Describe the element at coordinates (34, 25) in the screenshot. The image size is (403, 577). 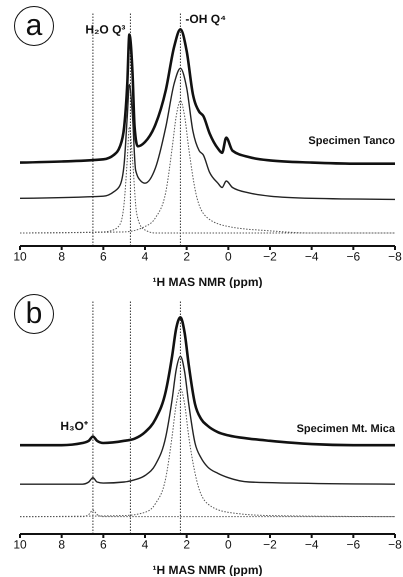
I see `chart-title: a` at that location.